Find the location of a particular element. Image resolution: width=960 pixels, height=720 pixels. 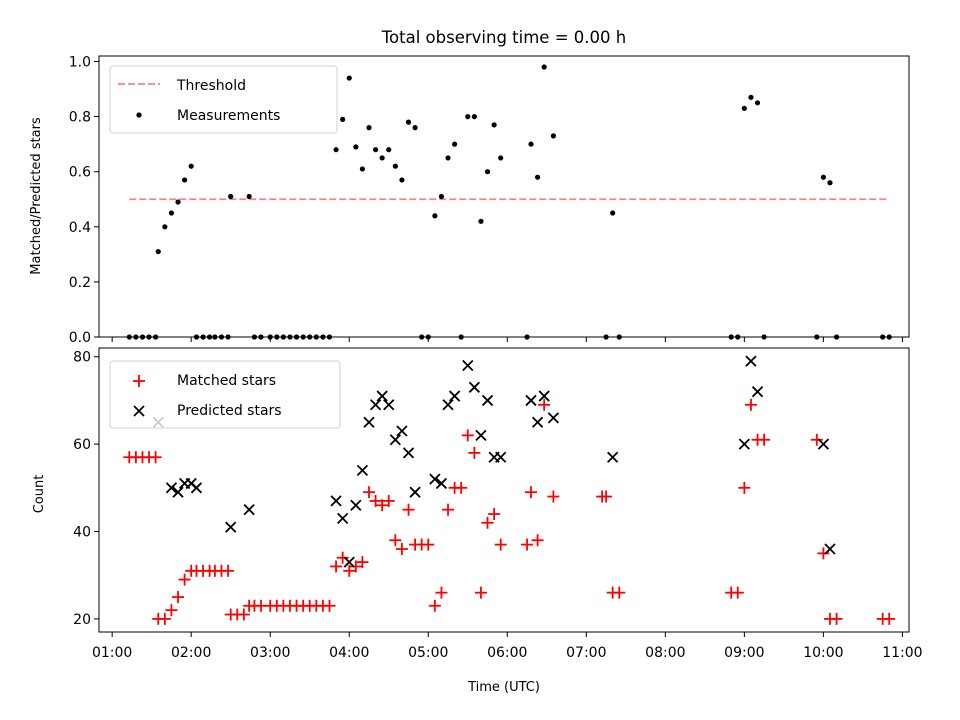

x-tick-label: 01:00 is located at coordinates (112, 653).